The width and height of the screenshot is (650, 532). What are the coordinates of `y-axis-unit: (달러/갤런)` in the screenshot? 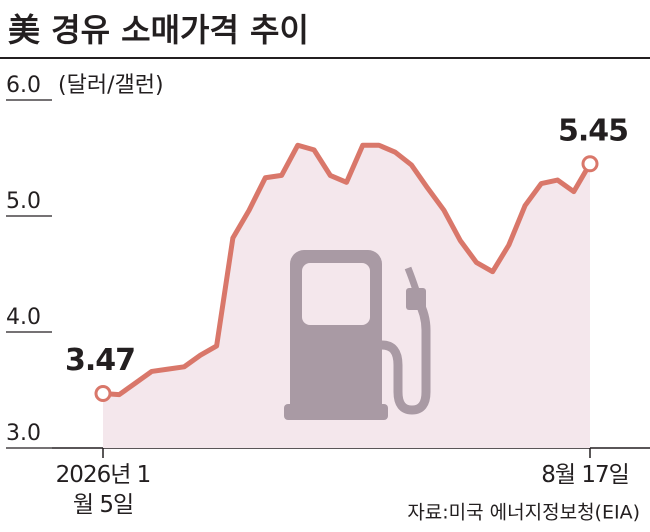 It's located at (111, 85).